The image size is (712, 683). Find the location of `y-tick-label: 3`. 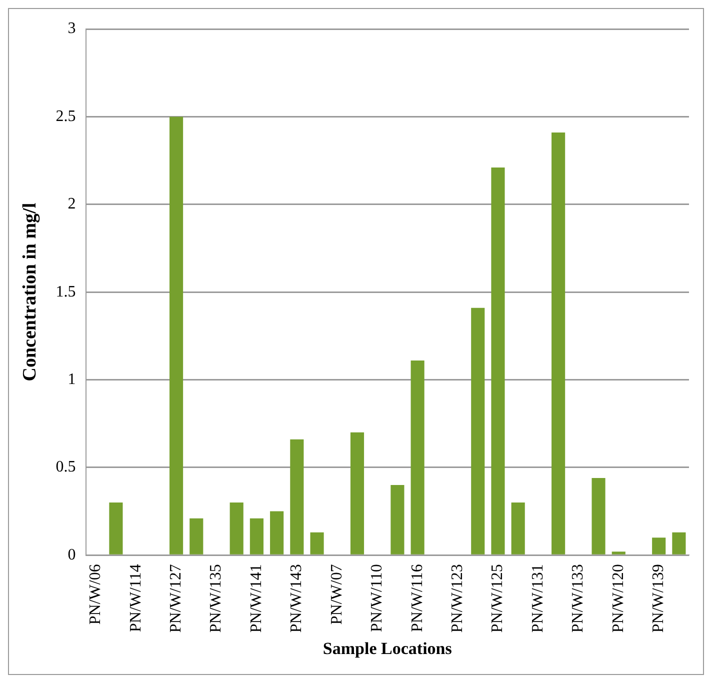

y-tick-label: 3 is located at coordinates (72, 29).